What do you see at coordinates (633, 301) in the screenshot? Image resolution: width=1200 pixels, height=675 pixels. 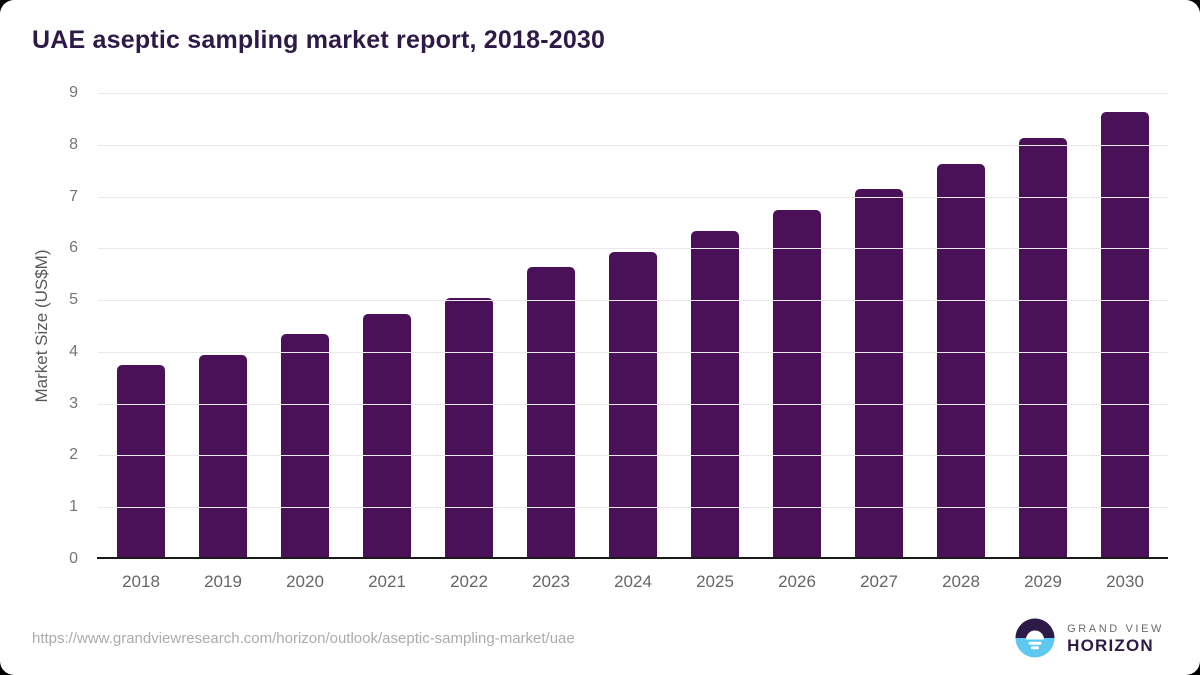 I see `gridline-y5` at bounding box center [633, 301].